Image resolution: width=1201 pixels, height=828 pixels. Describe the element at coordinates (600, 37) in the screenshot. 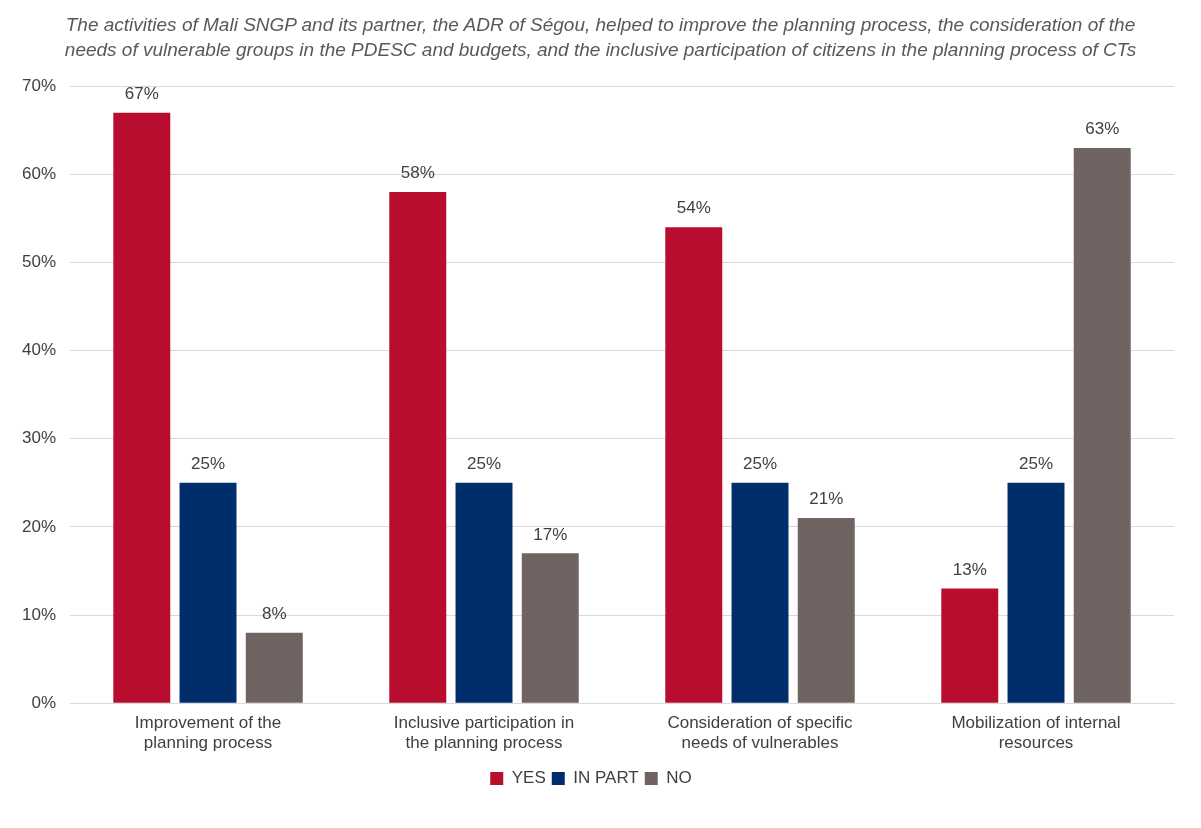

I see `chart-title: The activities of Mali SNGP and its partner, the ADR of Ségou, helped to improve the planning process, the consideration of the needs of vulnerable groups in the PDESC and budgets, and the inclusive participation of citizens in the planning process of CTs` at that location.